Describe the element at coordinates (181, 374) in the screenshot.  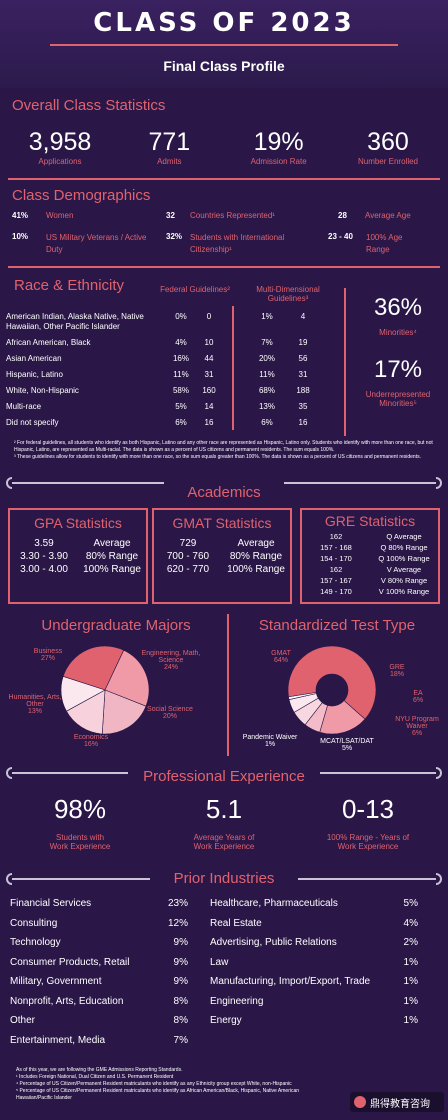
I see `federal-pct: 11%` at that location.